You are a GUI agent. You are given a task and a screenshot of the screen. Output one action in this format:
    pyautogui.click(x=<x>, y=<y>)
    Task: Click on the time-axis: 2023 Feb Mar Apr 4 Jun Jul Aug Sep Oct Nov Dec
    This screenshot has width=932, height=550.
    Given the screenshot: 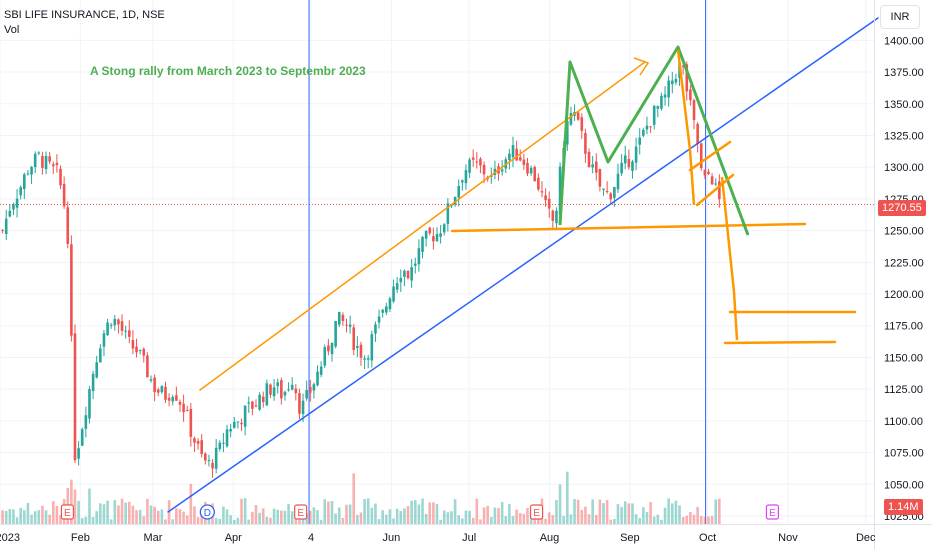 What is the action you would take?
    pyautogui.click(x=466, y=534)
    